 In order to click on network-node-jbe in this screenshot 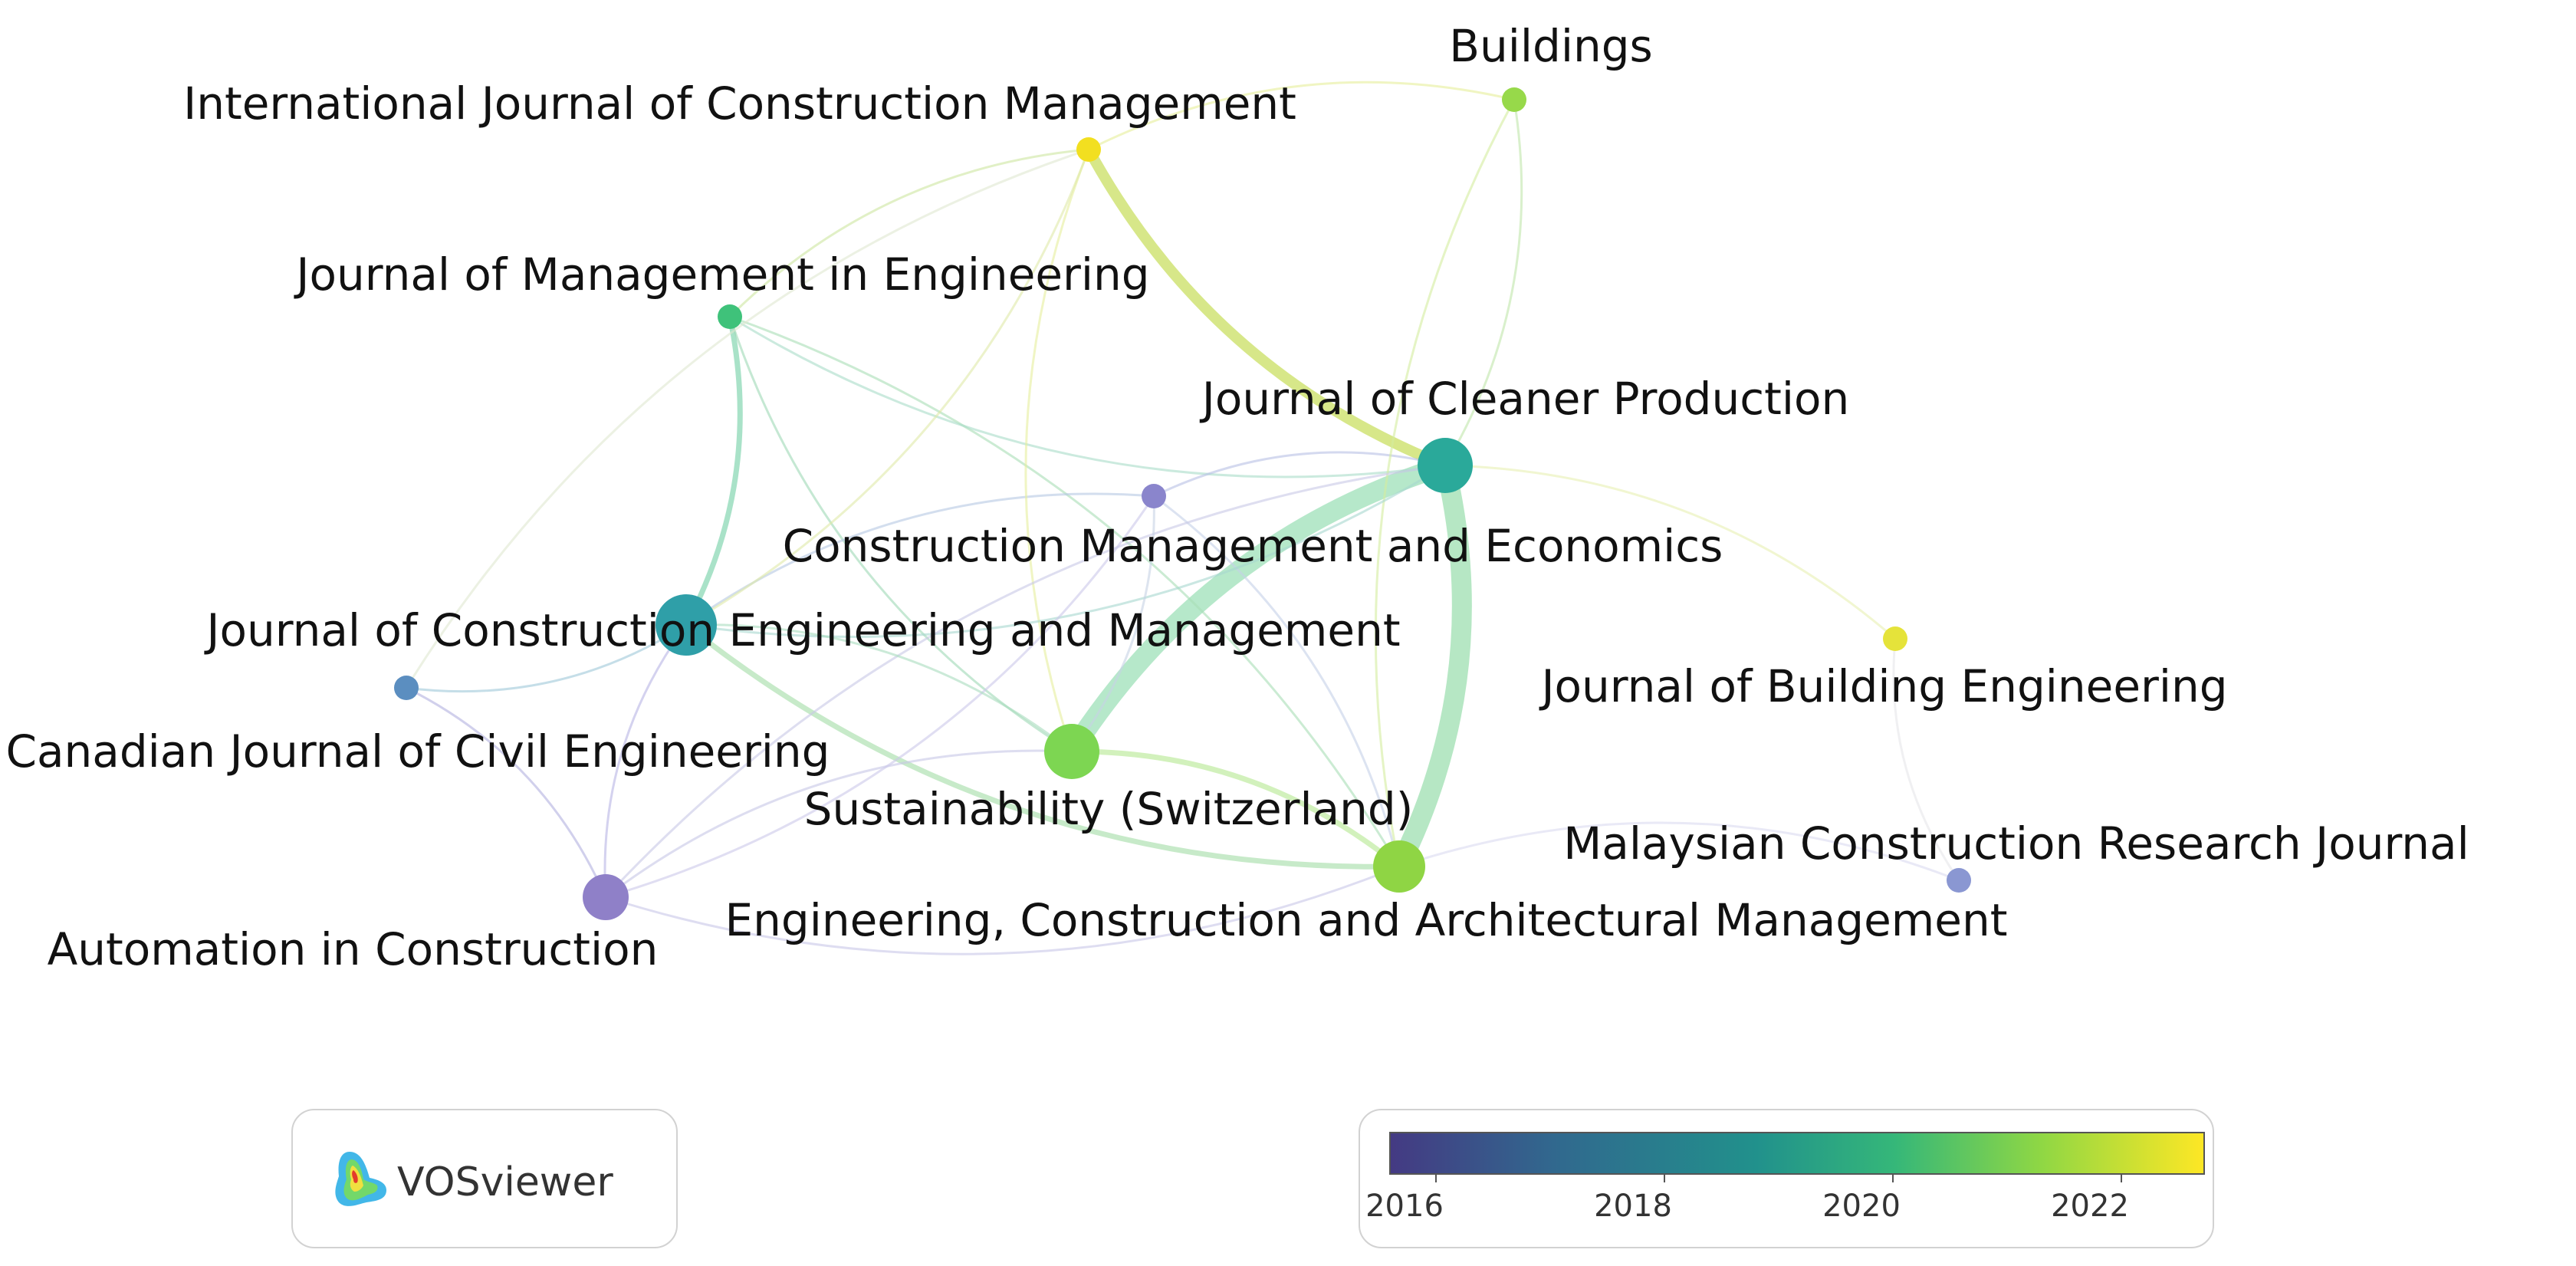, I will do `click(1895, 638)`.